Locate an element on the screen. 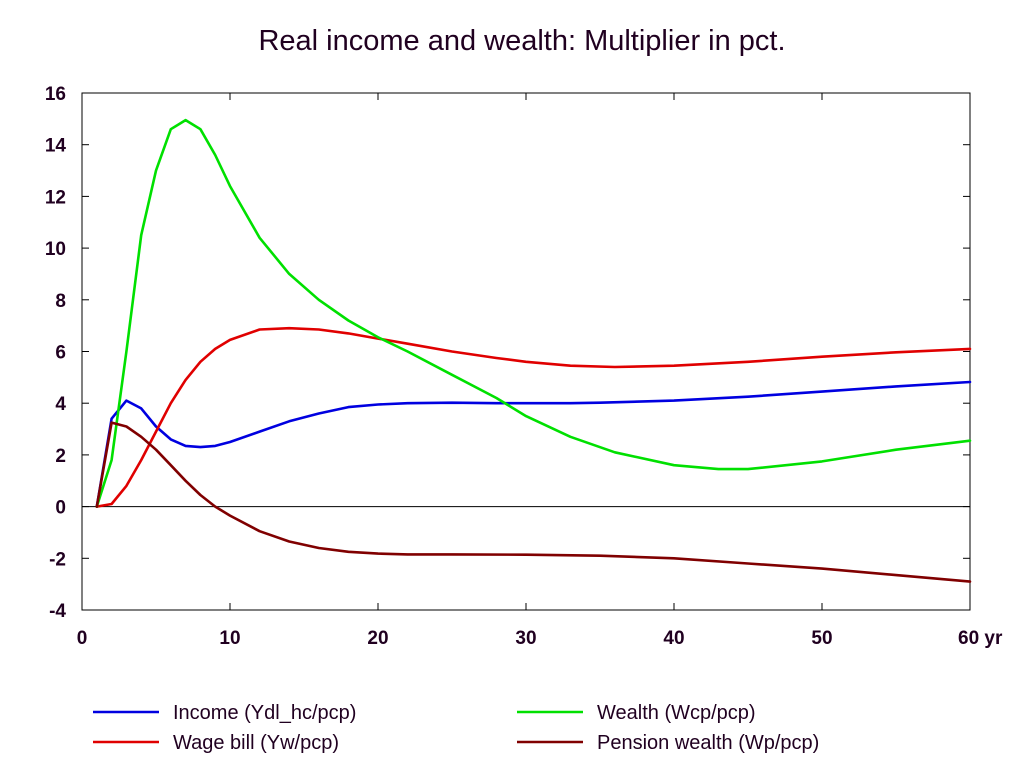 The height and width of the screenshot is (778, 1024). y-tick-label: -2 is located at coordinates (57, 559).